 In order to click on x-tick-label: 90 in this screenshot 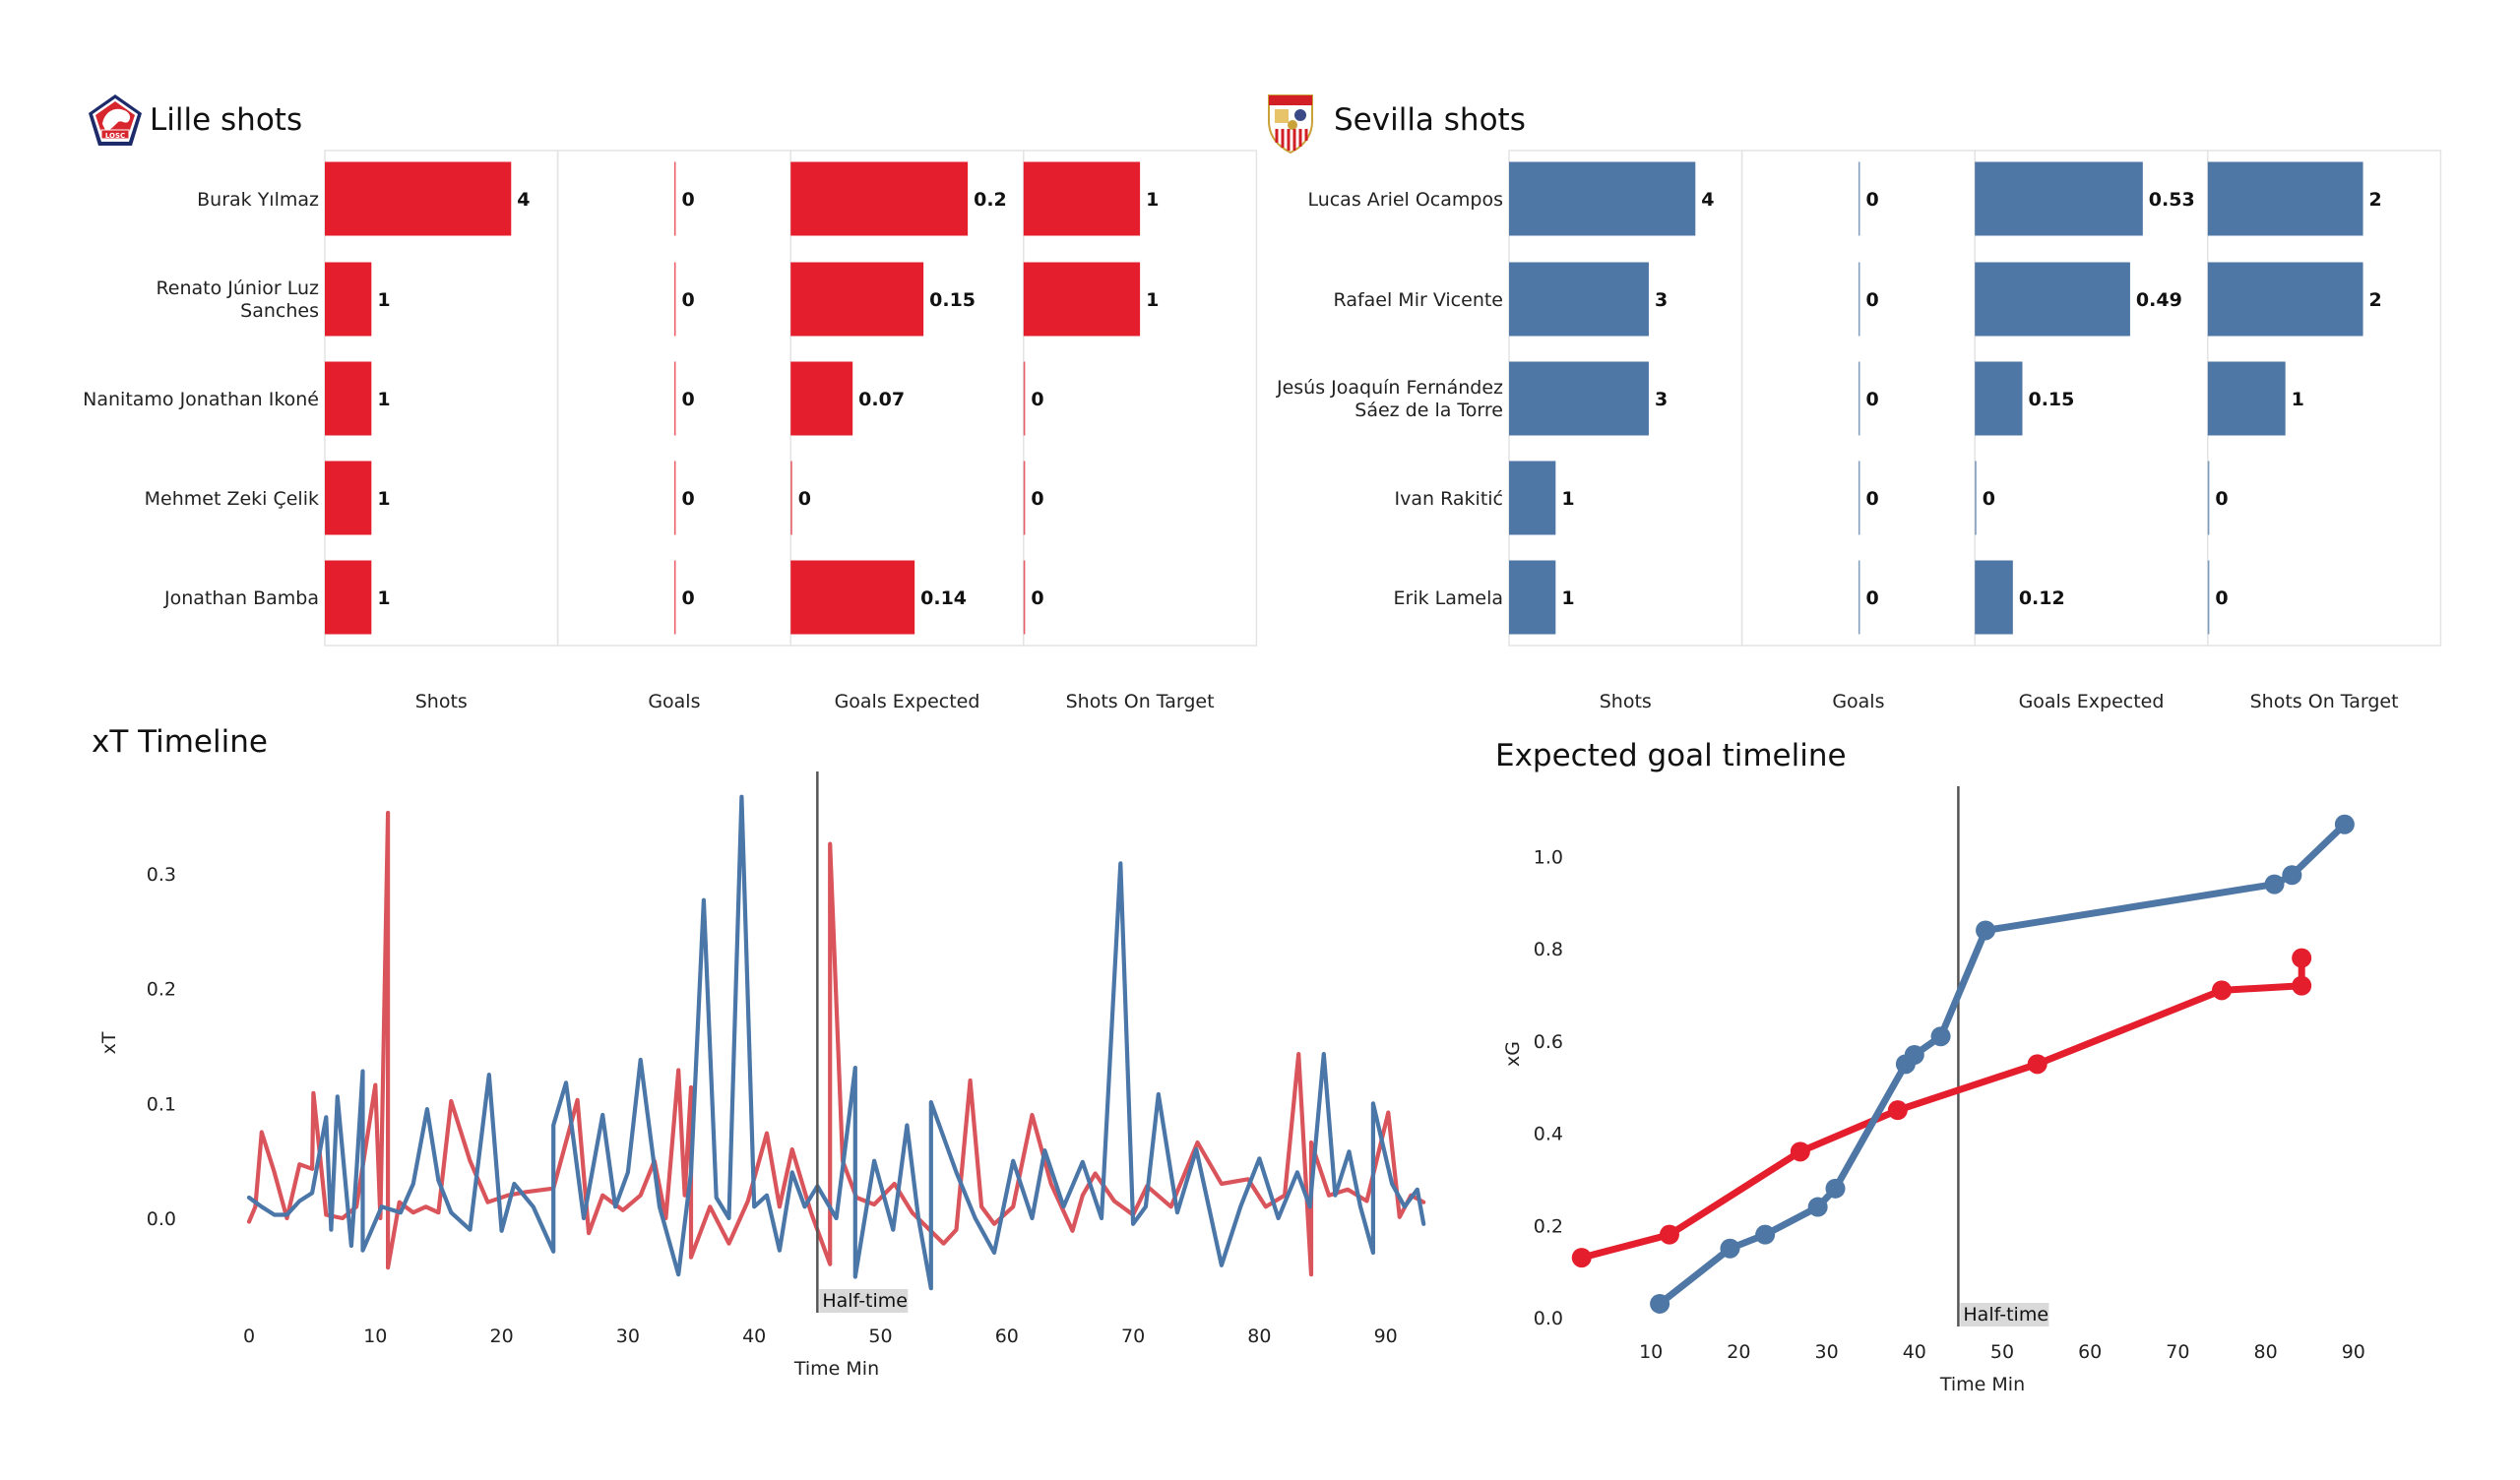, I will do `click(2353, 1352)`.